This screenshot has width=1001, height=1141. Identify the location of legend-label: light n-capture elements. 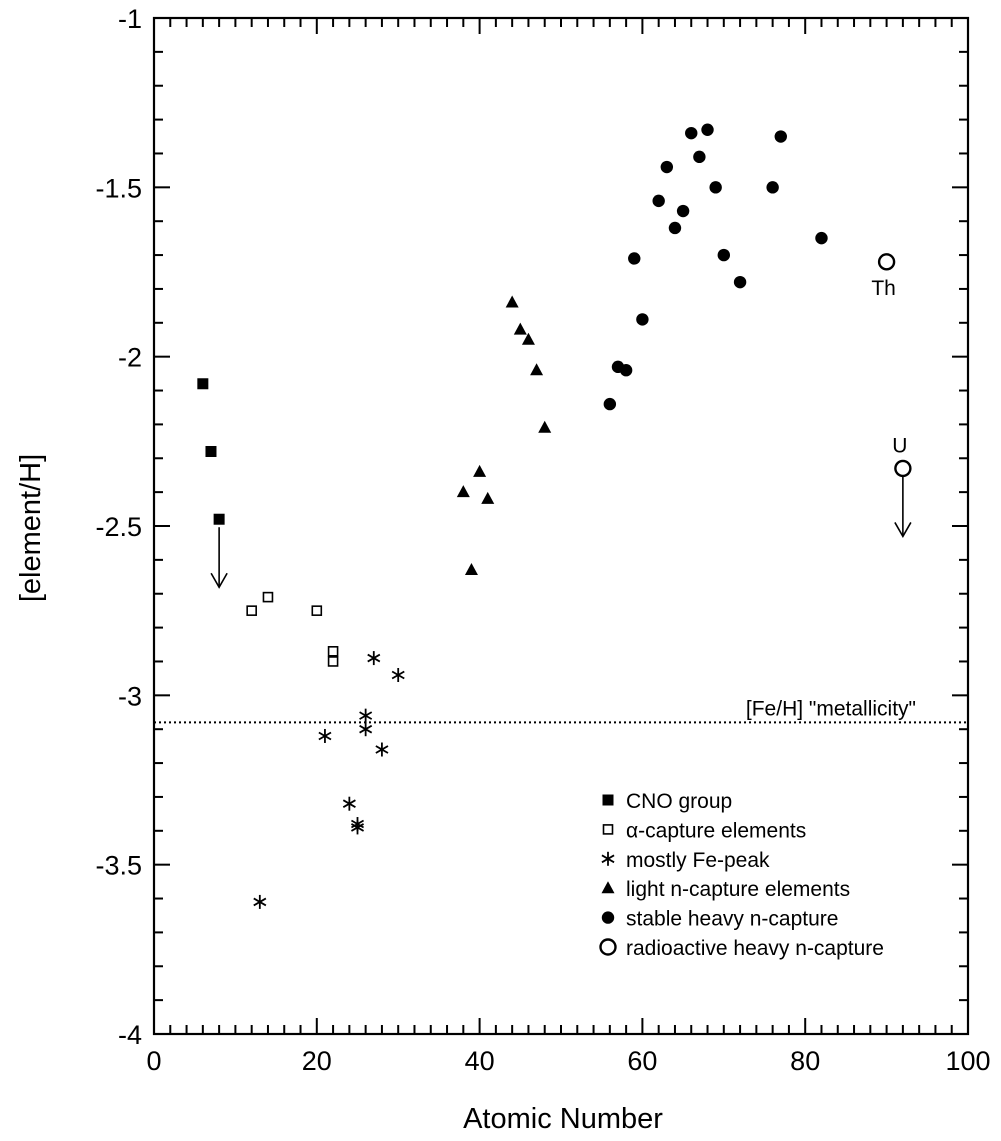
(738, 889).